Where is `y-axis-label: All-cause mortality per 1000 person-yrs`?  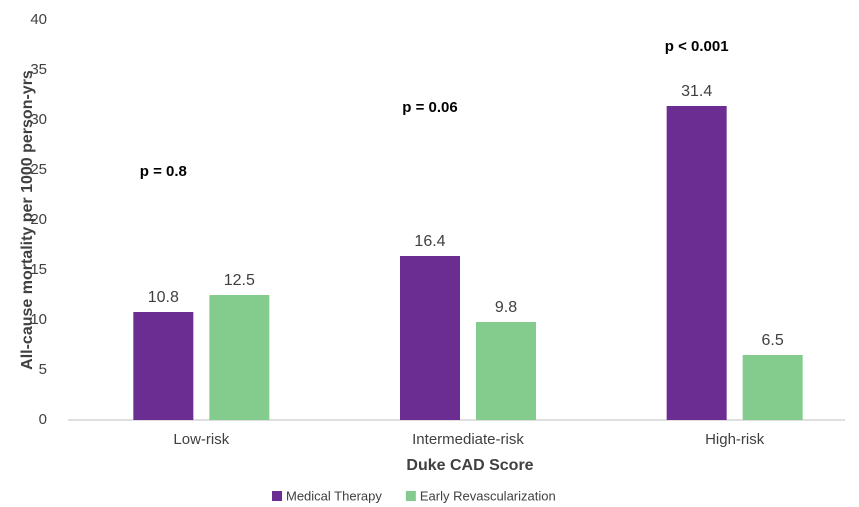 y-axis-label: All-cause mortality per 1000 person-yrs is located at coordinates (27, 220).